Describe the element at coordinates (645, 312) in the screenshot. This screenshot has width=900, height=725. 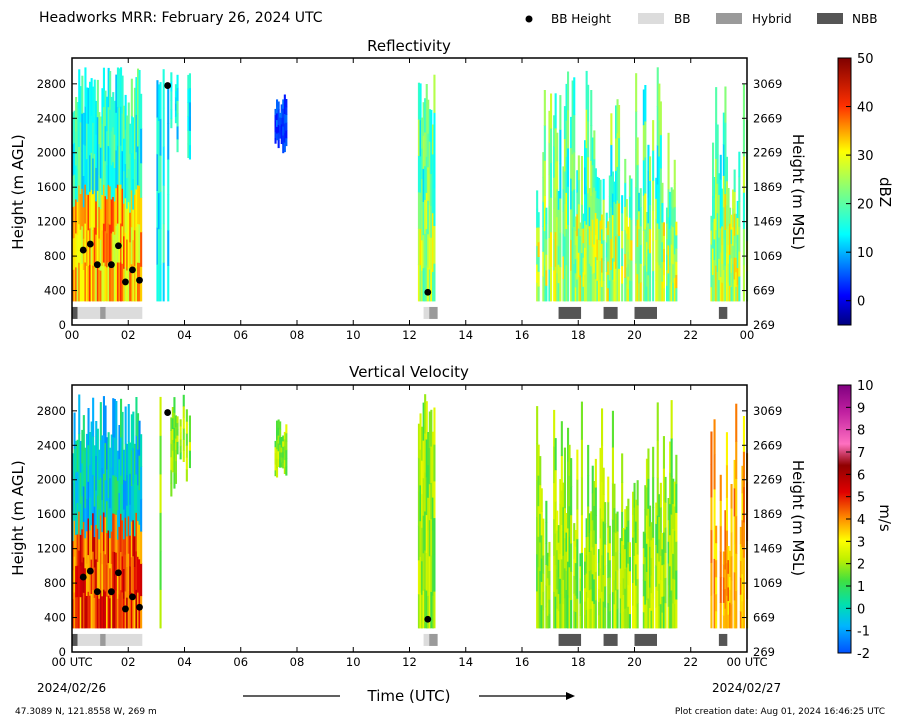
I see `bb-class-segment` at that location.